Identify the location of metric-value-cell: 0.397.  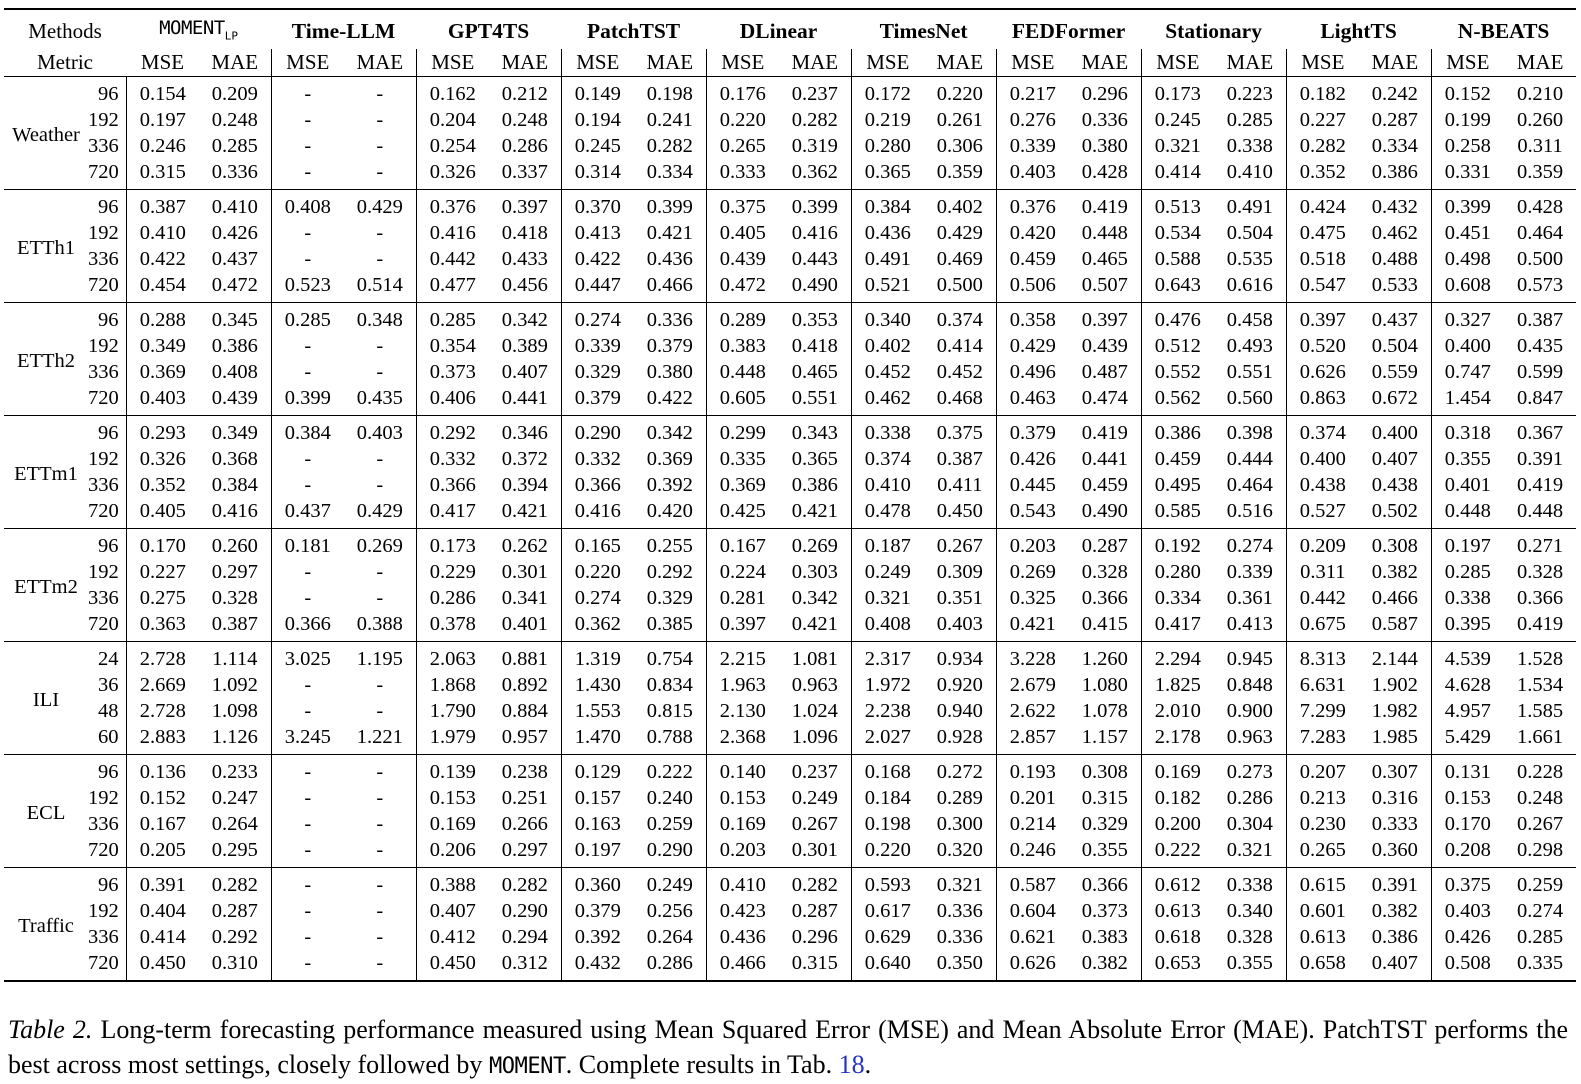
(1322, 318).